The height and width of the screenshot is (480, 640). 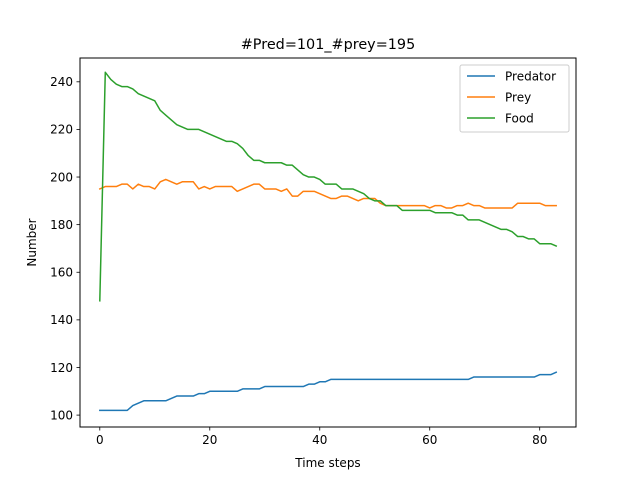 What do you see at coordinates (429, 440) in the screenshot?
I see `x-tick-label: 60` at bounding box center [429, 440].